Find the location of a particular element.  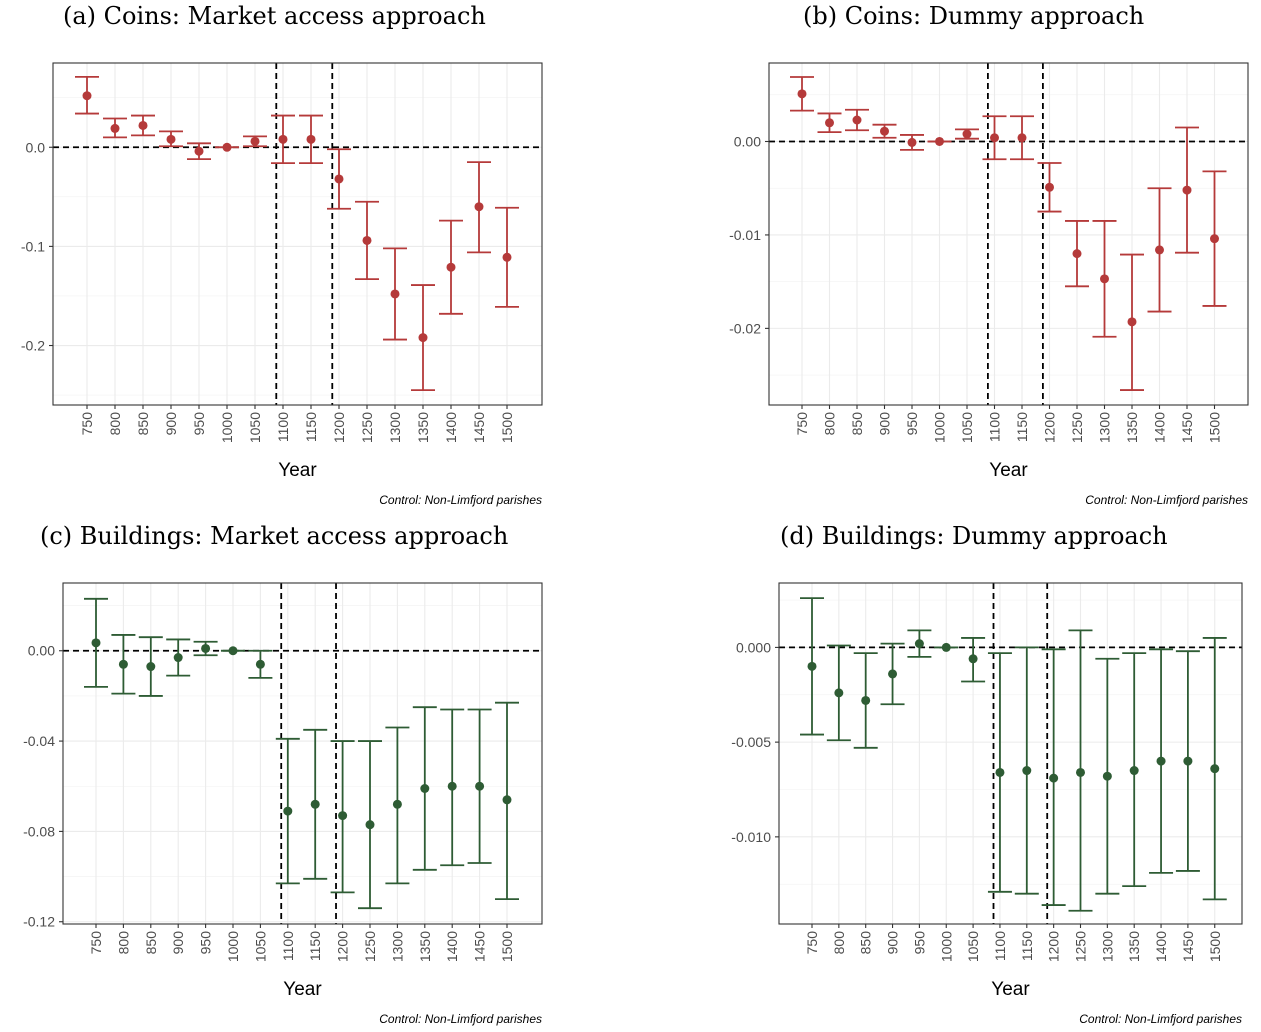

y-tick-label: -0.1 is located at coordinates (33, 246).